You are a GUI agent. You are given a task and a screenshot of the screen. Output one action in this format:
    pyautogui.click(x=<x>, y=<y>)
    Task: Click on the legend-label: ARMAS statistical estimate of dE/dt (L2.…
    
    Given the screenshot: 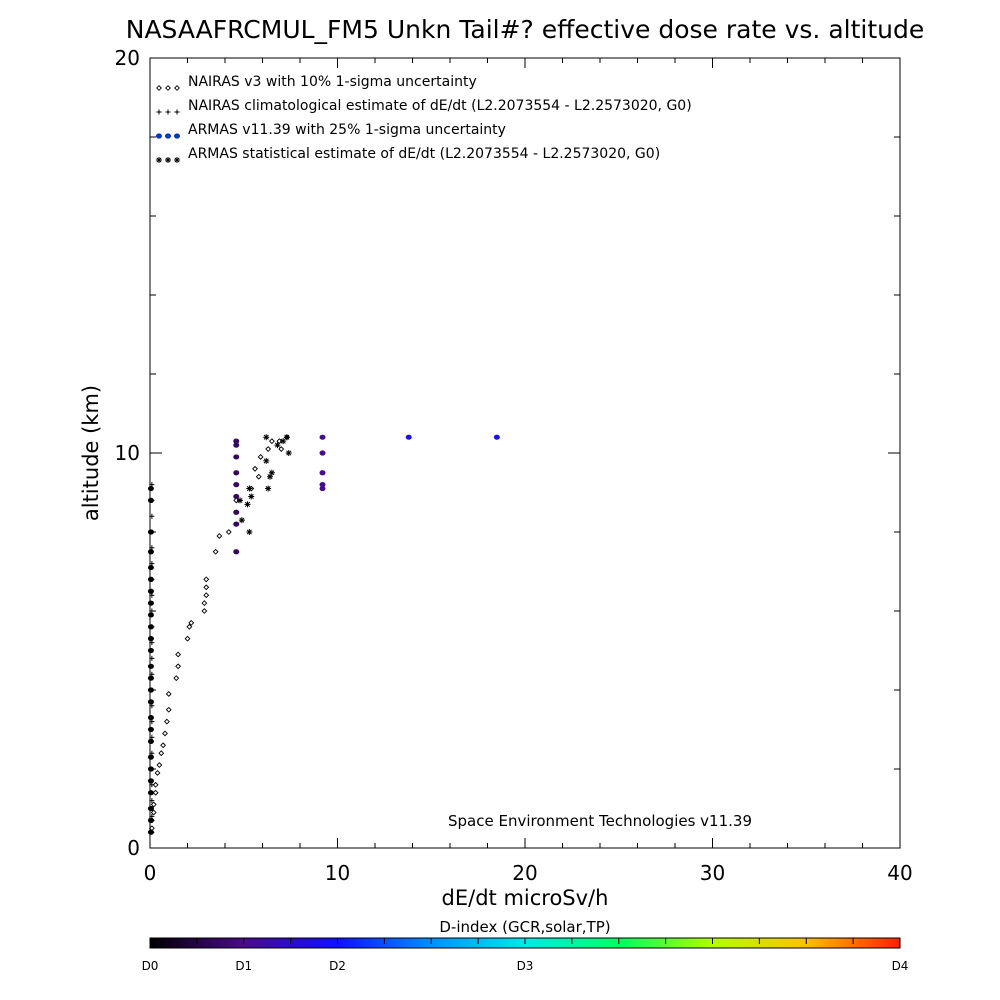 What is the action you would take?
    pyautogui.click(x=424, y=154)
    